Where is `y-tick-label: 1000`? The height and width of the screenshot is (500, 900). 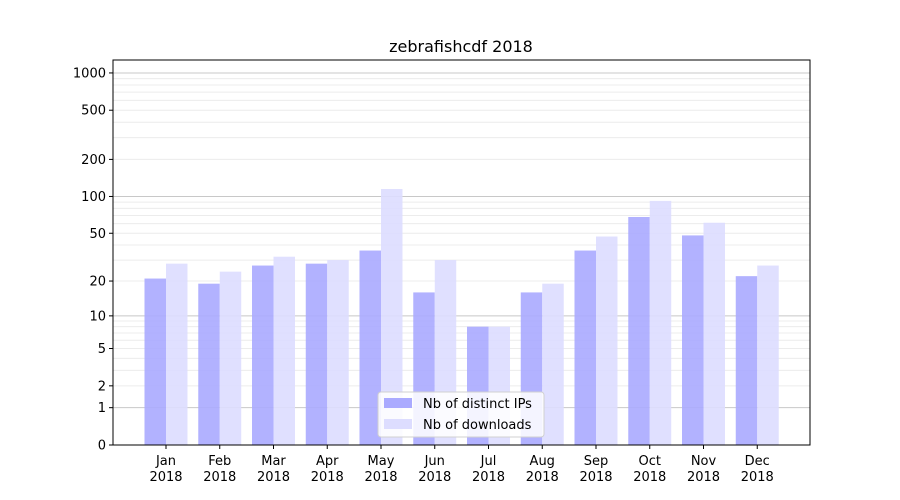 y-tick-label: 1000 is located at coordinates (89, 73).